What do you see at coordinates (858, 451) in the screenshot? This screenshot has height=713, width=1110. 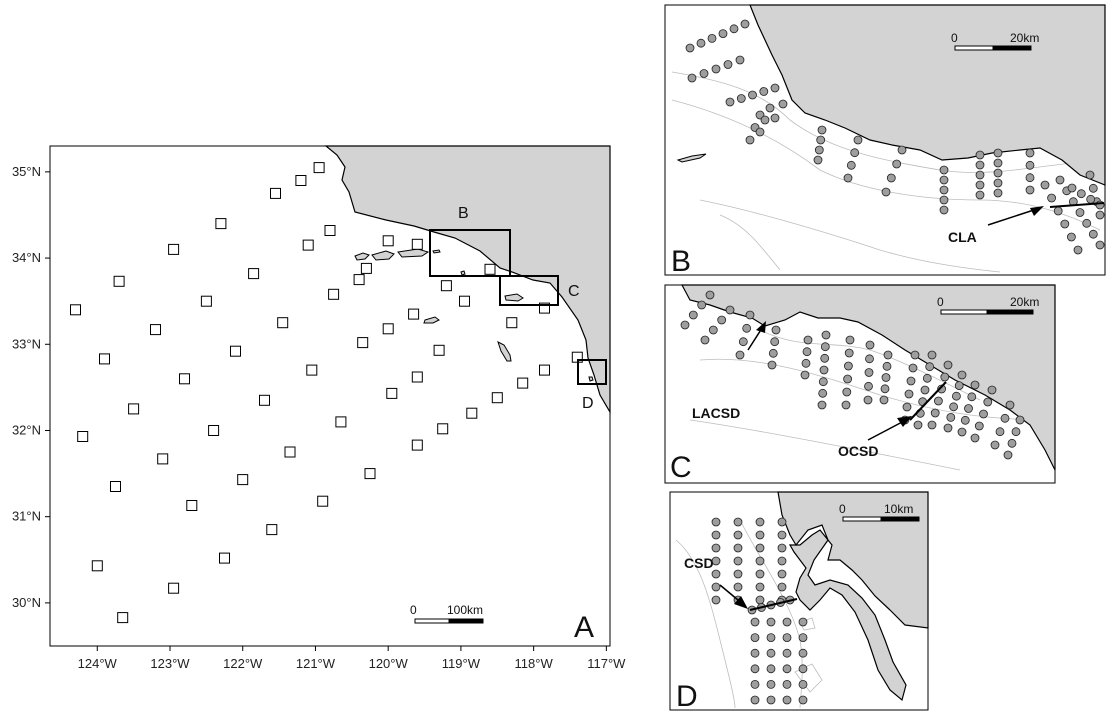 I see `ocsd-label: OCSD` at bounding box center [858, 451].